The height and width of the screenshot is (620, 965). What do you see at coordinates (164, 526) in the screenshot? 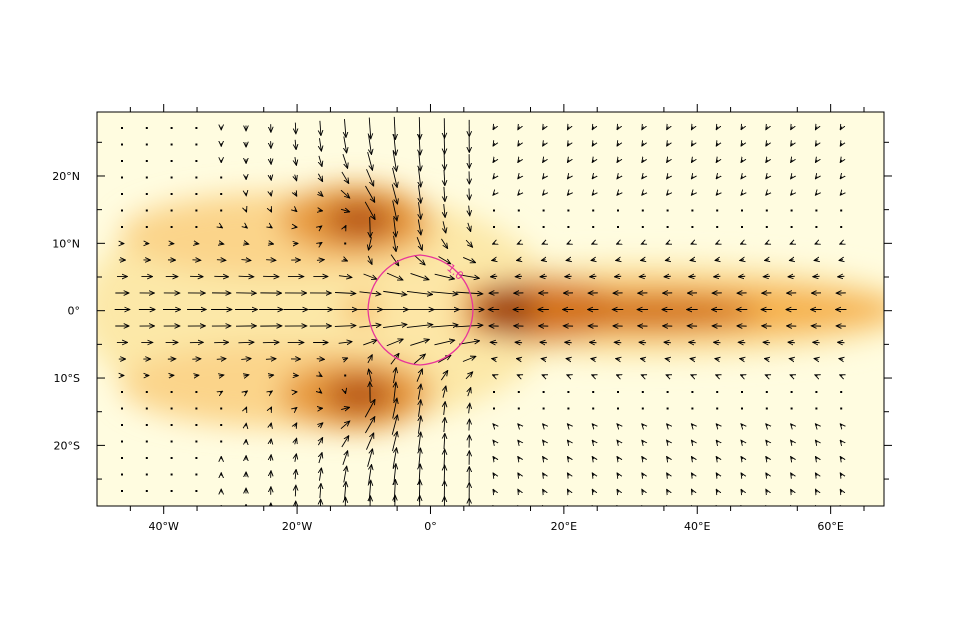
I see `x-tick-label: 40°W` at bounding box center [164, 526].